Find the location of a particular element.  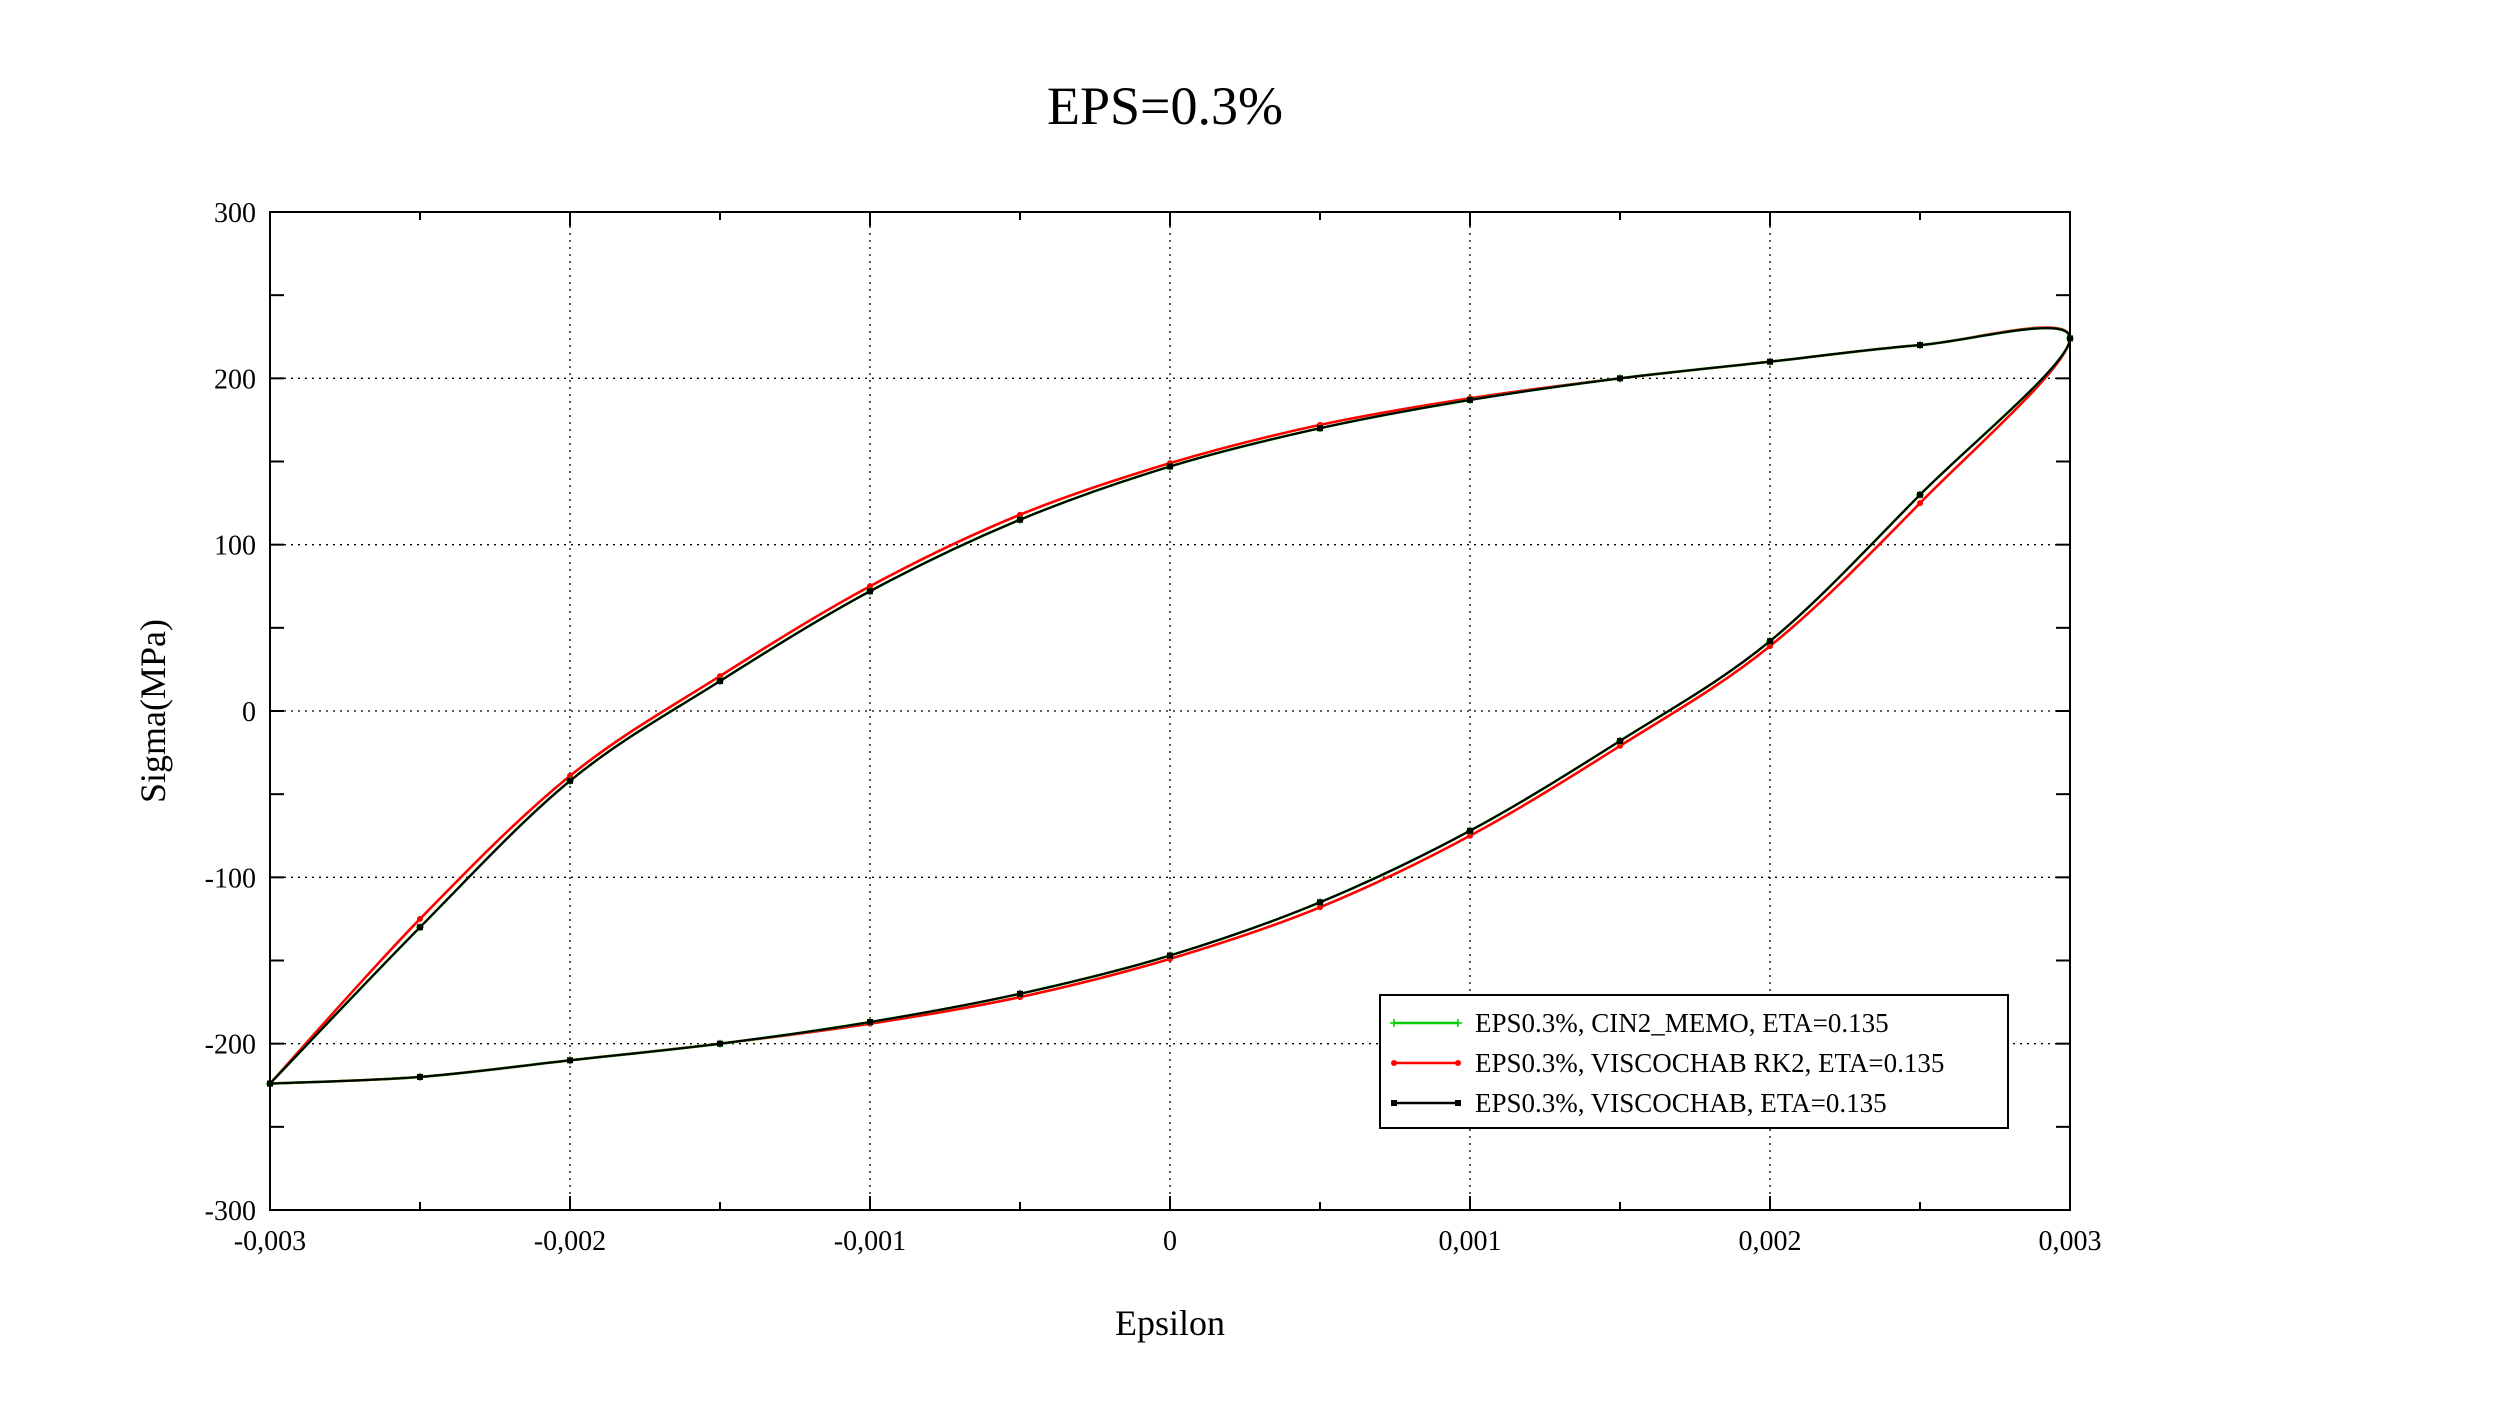

y-tick-label: -100 is located at coordinates (230, 878).